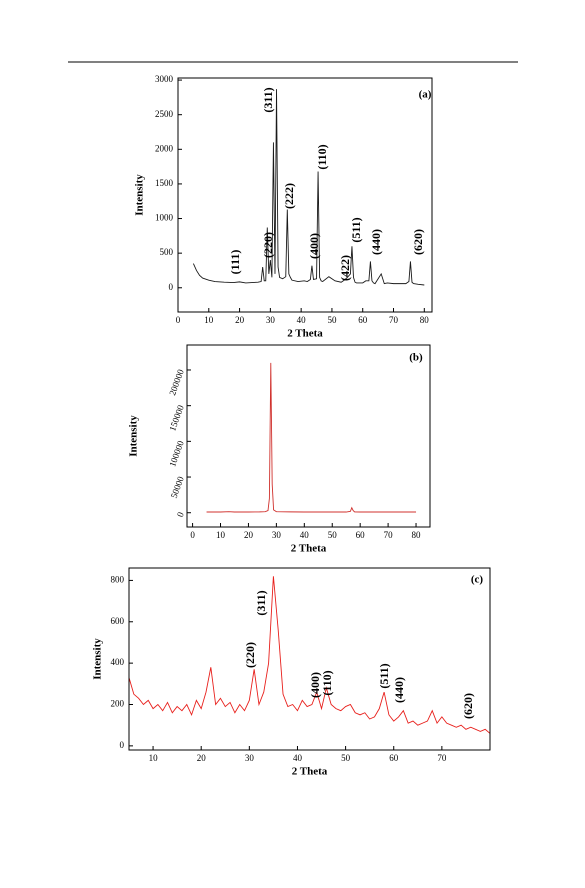 The height and width of the screenshot is (888, 585). Describe the element at coordinates (176, 453) in the screenshot. I see `y-tick-label: 100000` at that location.